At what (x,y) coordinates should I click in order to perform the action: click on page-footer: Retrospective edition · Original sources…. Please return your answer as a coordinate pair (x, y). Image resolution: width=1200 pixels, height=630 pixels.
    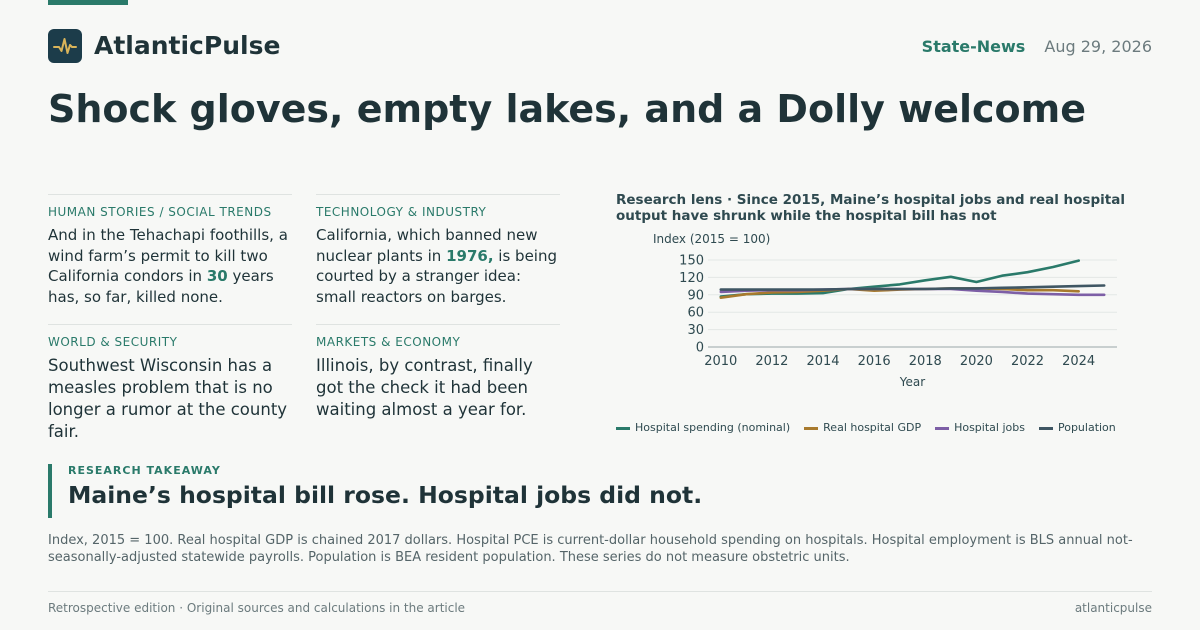
    Looking at the image, I should click on (600, 606).